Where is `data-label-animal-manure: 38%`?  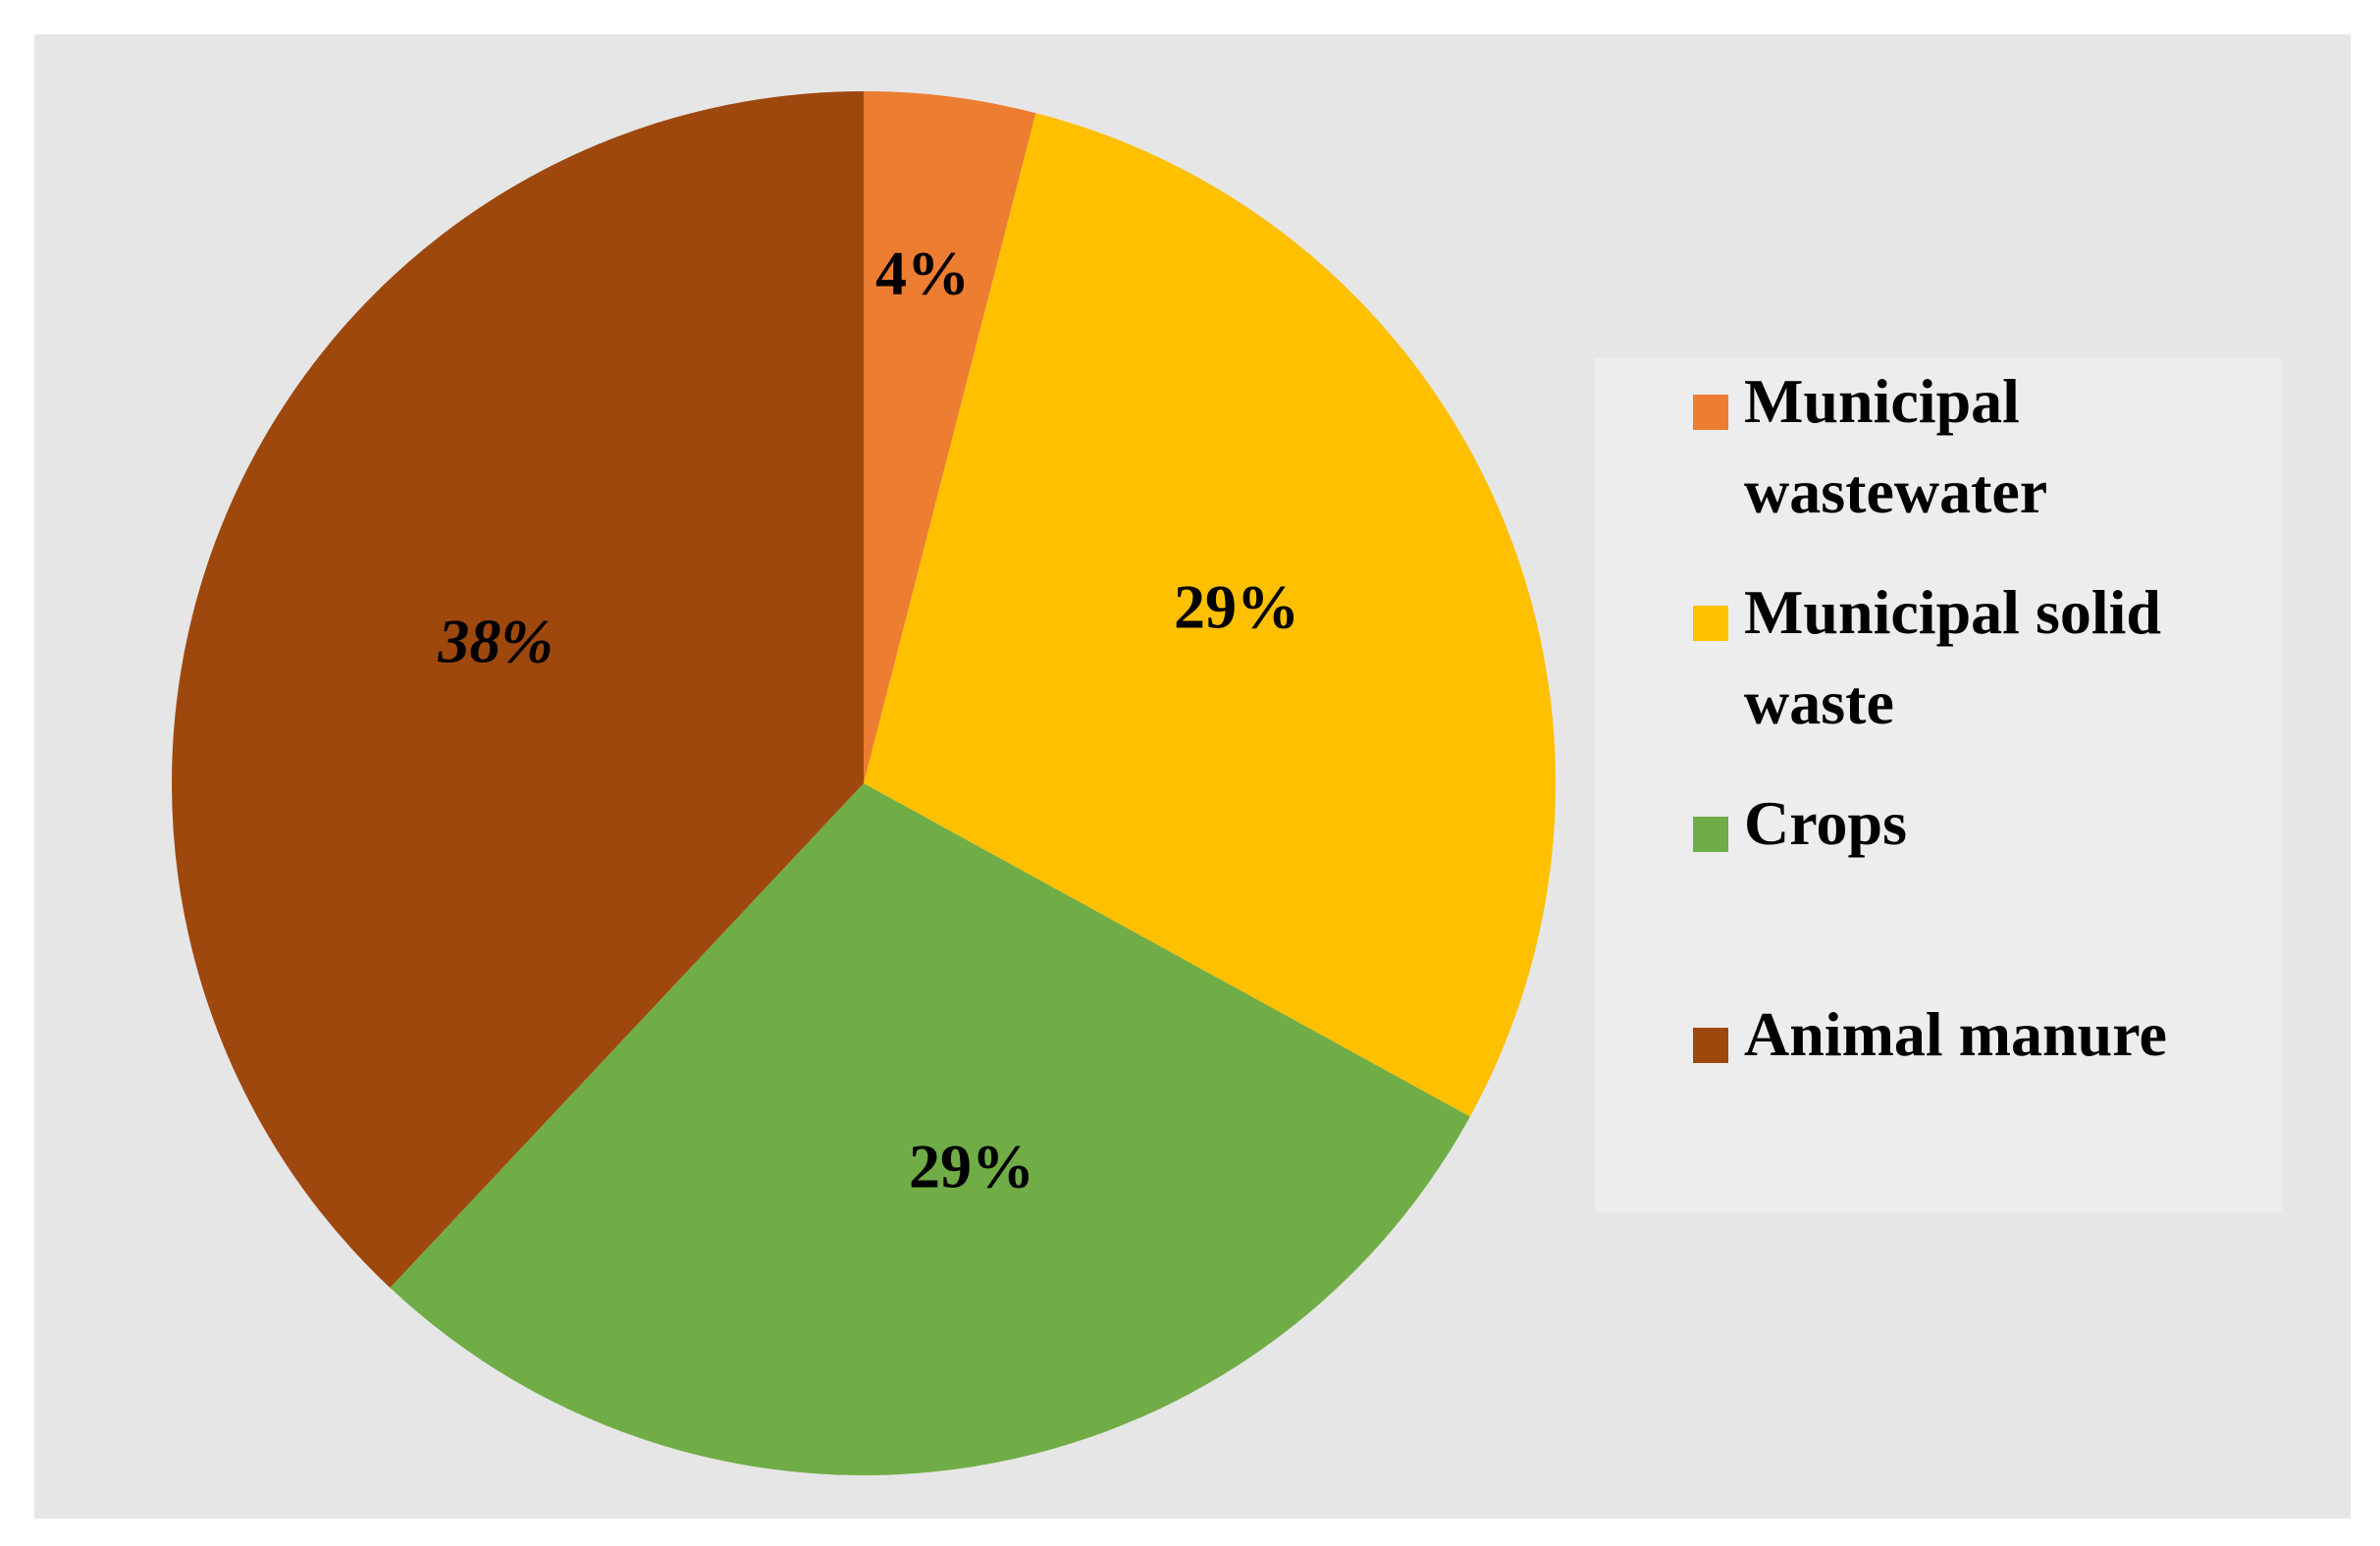 data-label-animal-manure: 38% is located at coordinates (495, 641).